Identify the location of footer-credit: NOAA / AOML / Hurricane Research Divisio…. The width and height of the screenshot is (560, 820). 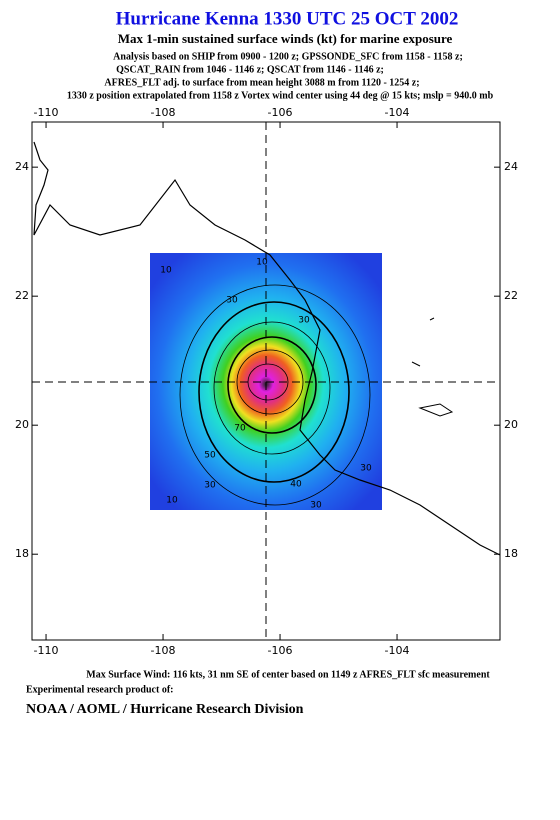
(165, 709).